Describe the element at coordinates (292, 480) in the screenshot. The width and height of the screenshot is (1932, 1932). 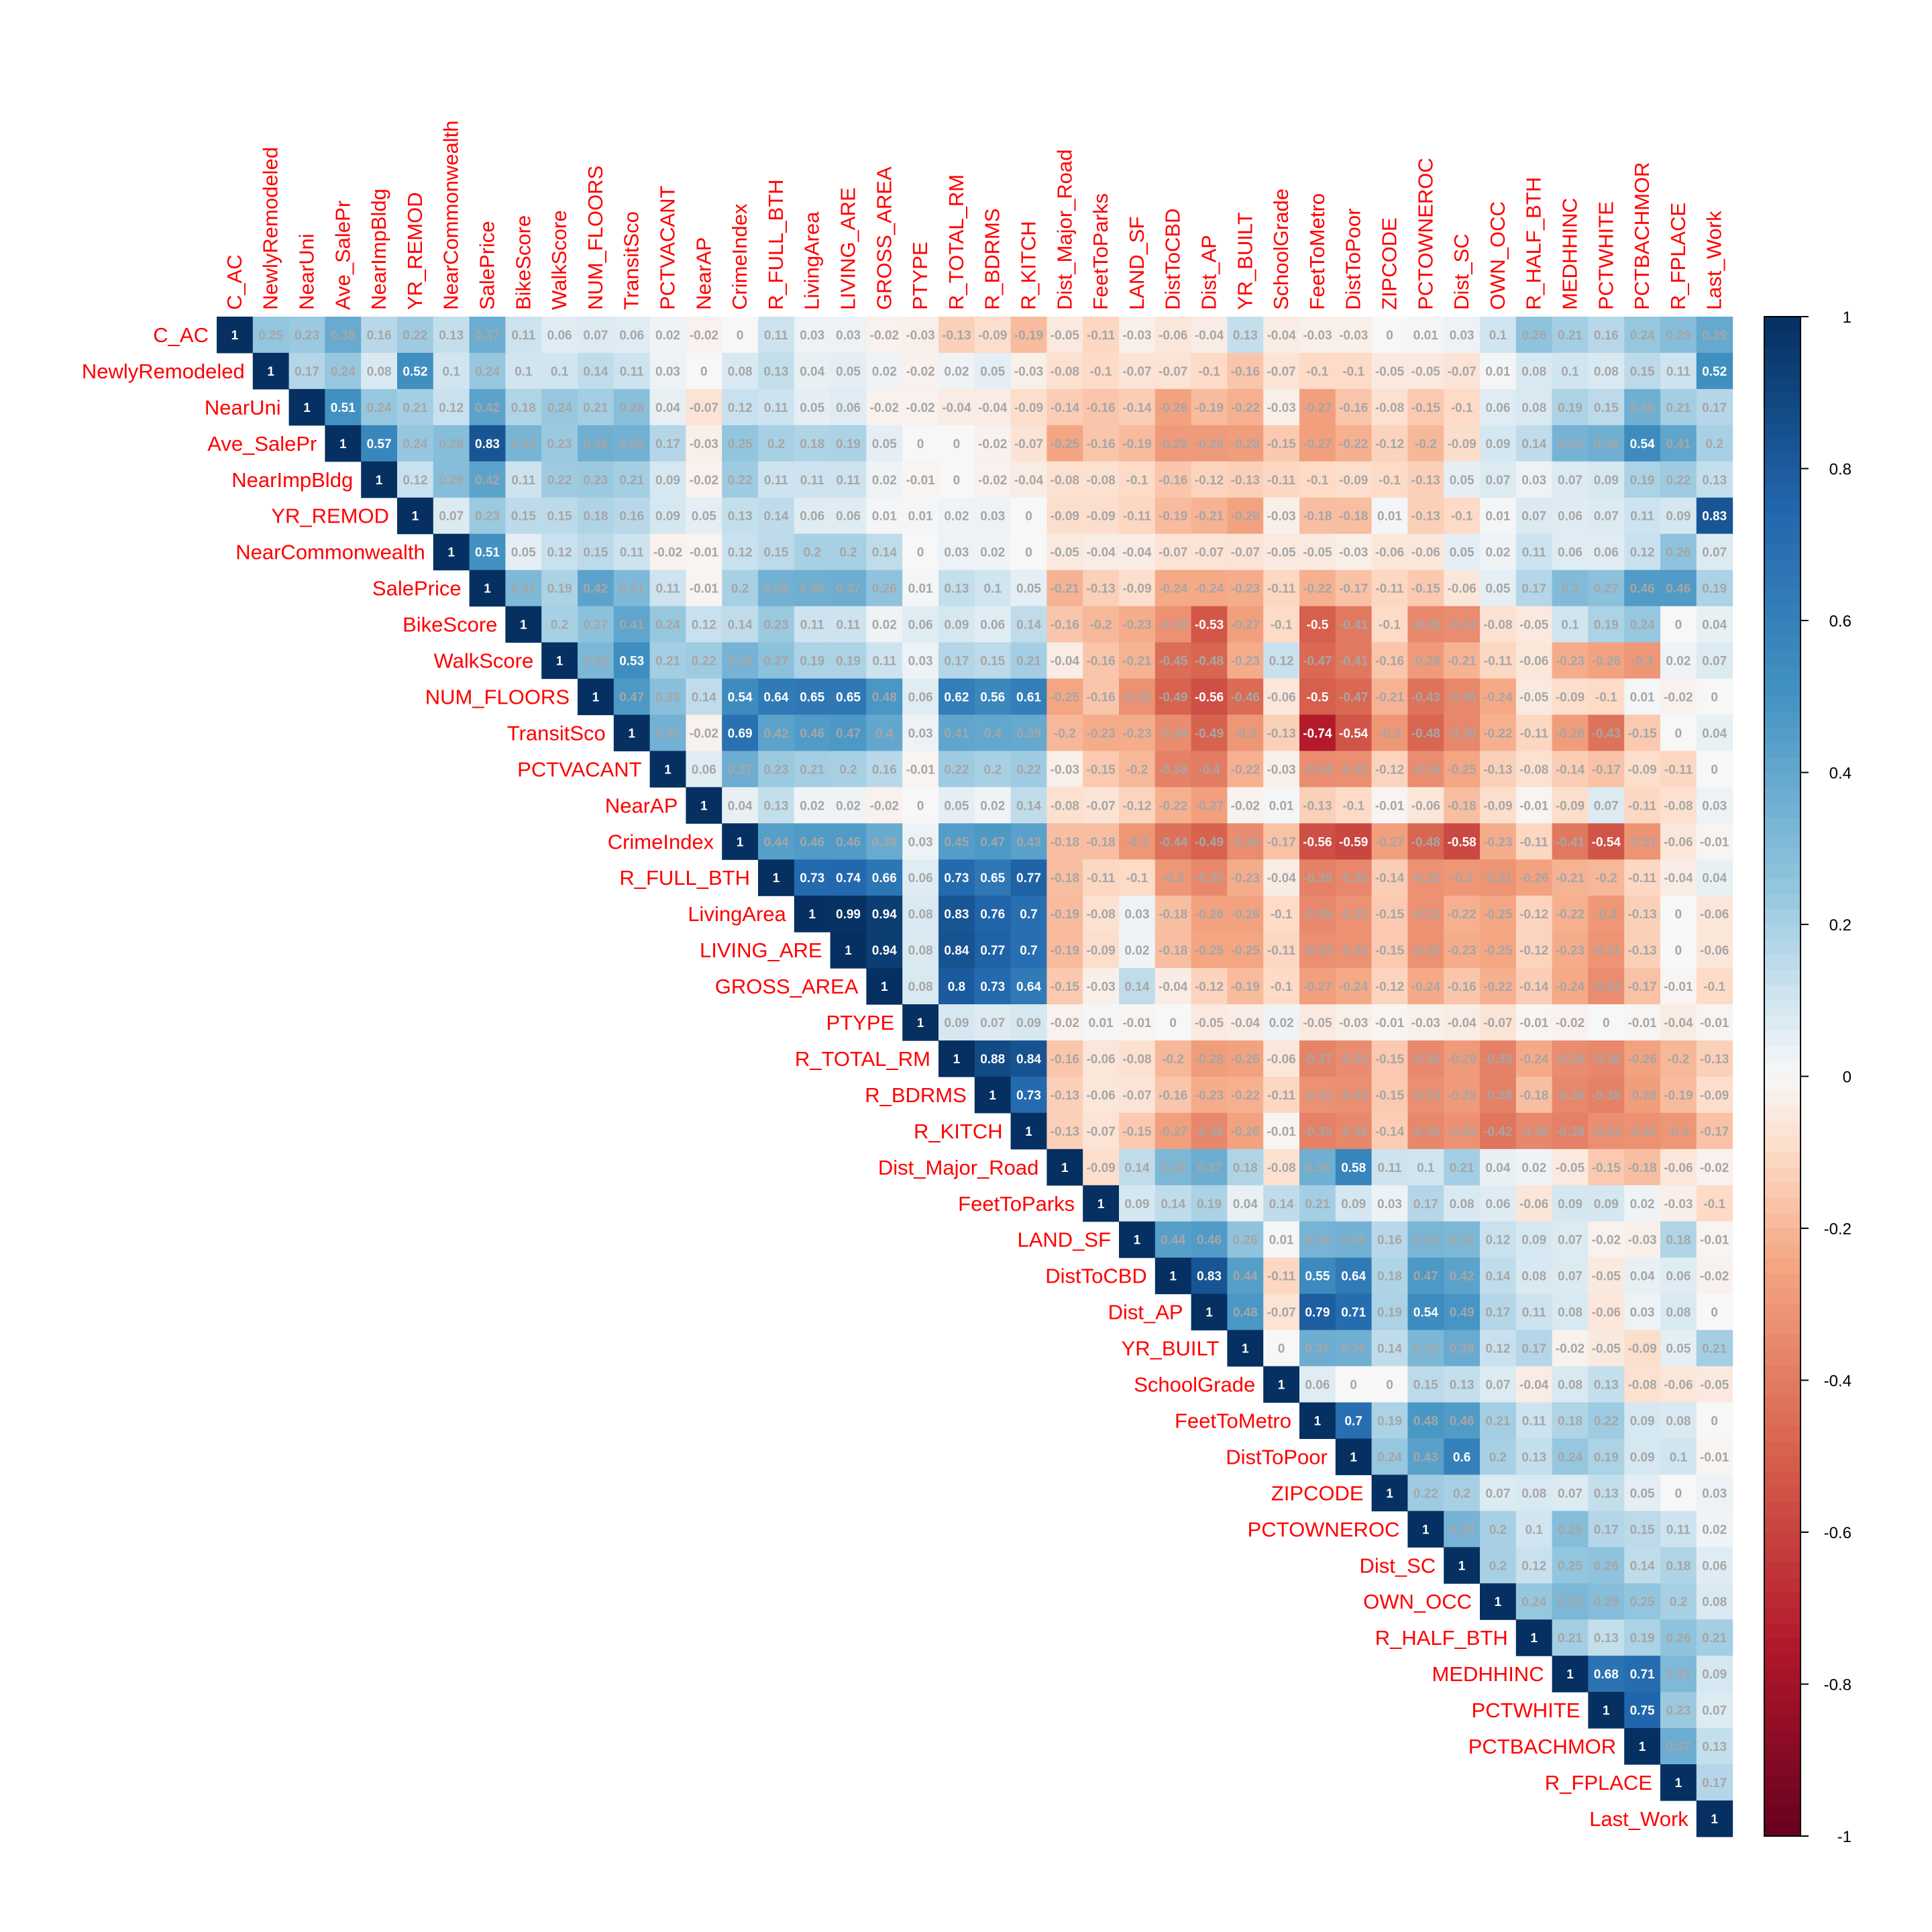
I see `row-label-NearImpBldg: NearImpBldg` at that location.